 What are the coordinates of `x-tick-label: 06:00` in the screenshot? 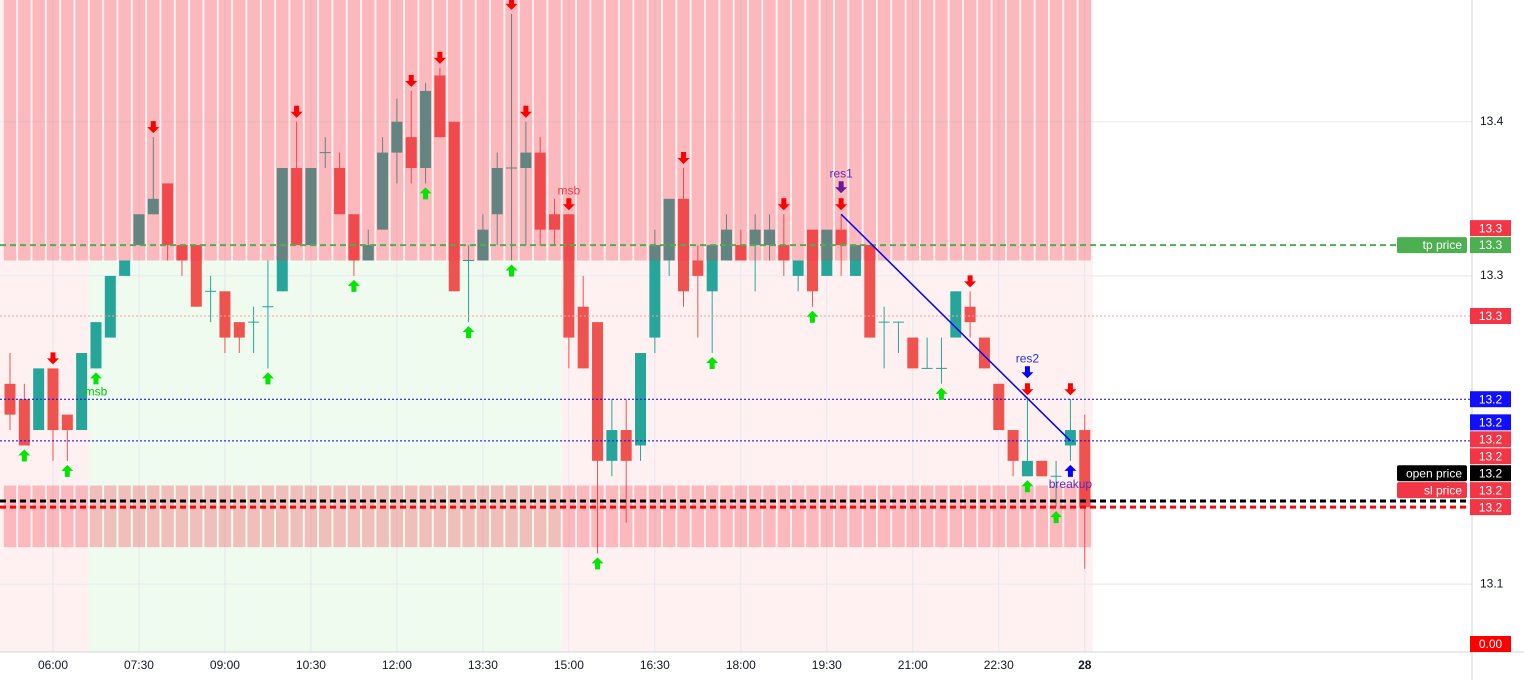 It's located at (53, 665).